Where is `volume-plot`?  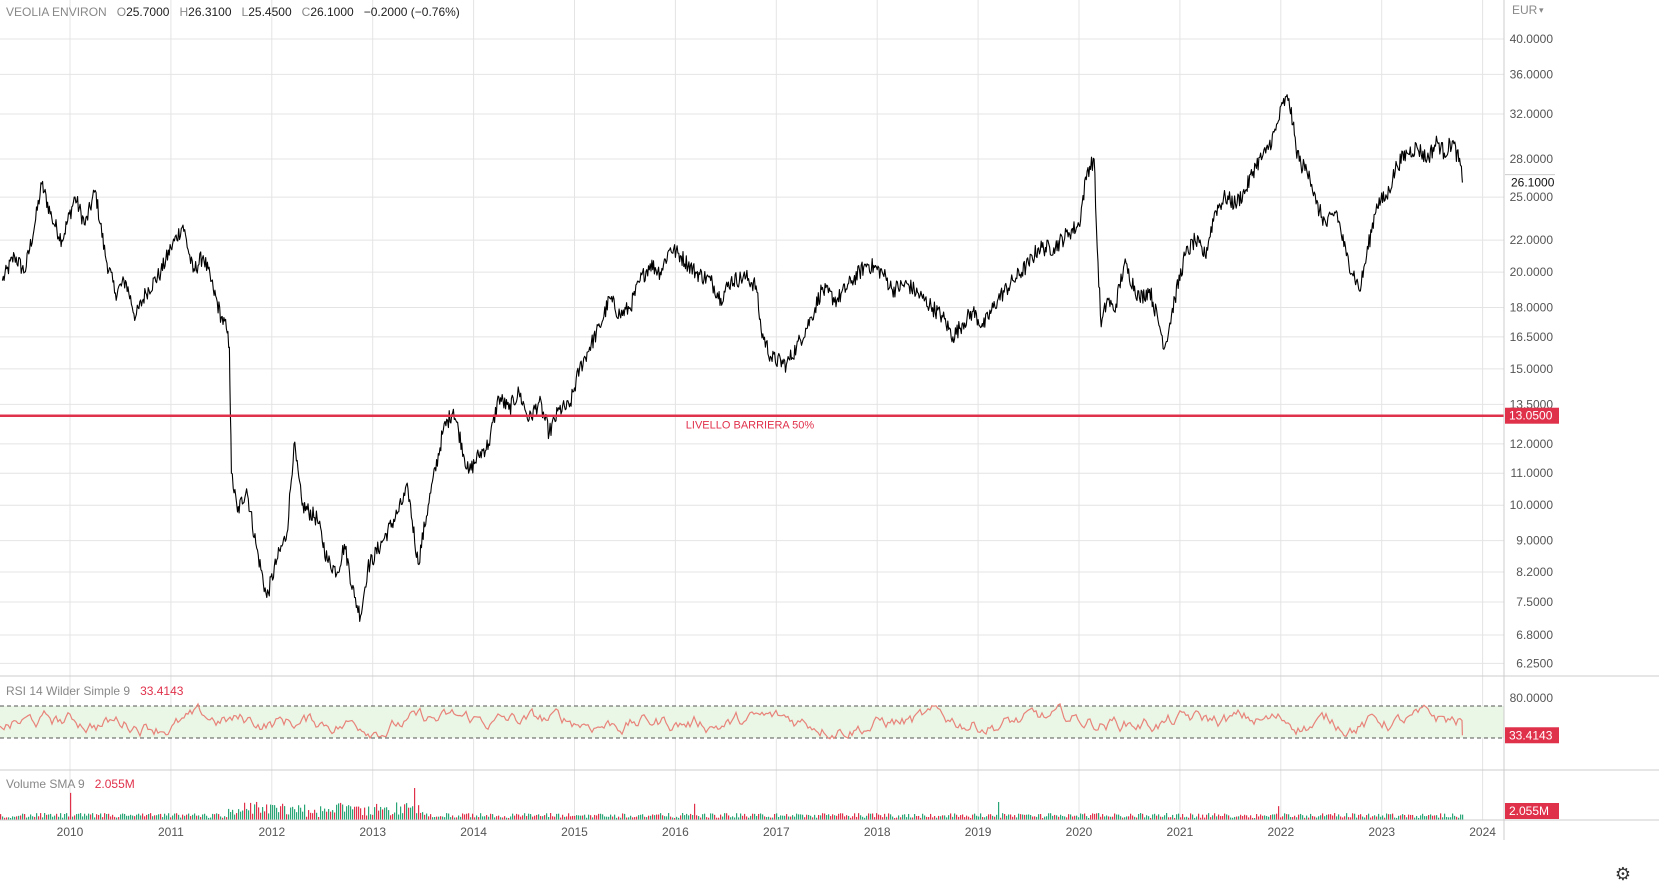 volume-plot is located at coordinates (732, 804).